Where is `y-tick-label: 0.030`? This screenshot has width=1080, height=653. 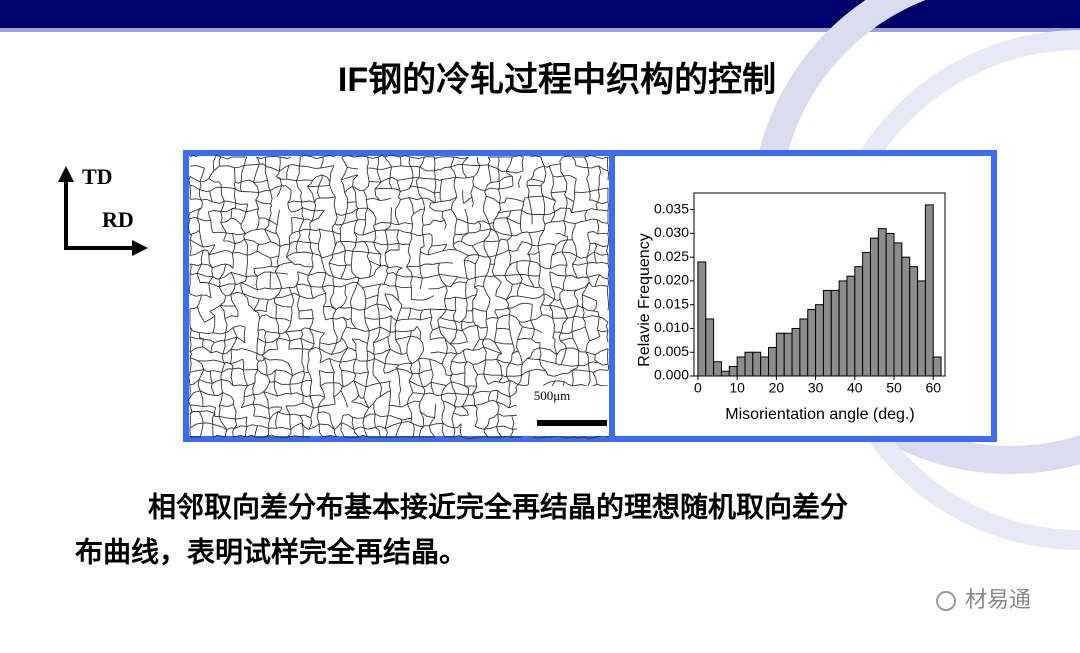
y-tick-label: 0.030 is located at coordinates (671, 232).